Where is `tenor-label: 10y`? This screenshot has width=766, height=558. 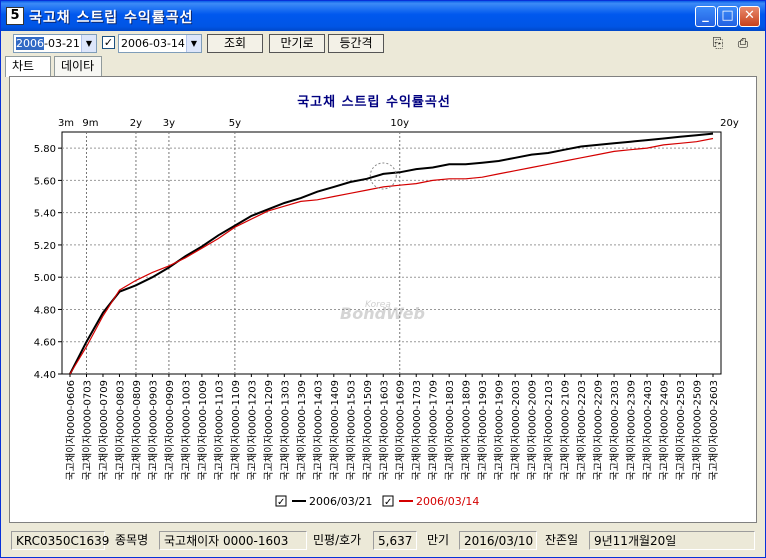 tenor-label: 10y is located at coordinates (399, 123).